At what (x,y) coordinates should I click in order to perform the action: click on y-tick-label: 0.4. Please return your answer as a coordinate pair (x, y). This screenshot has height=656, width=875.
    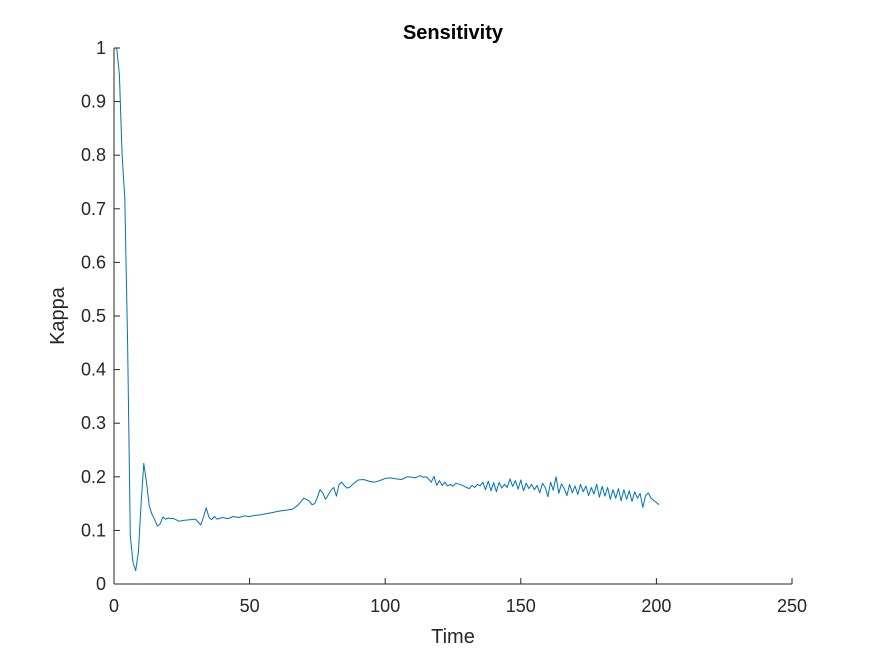
    Looking at the image, I should click on (93, 370).